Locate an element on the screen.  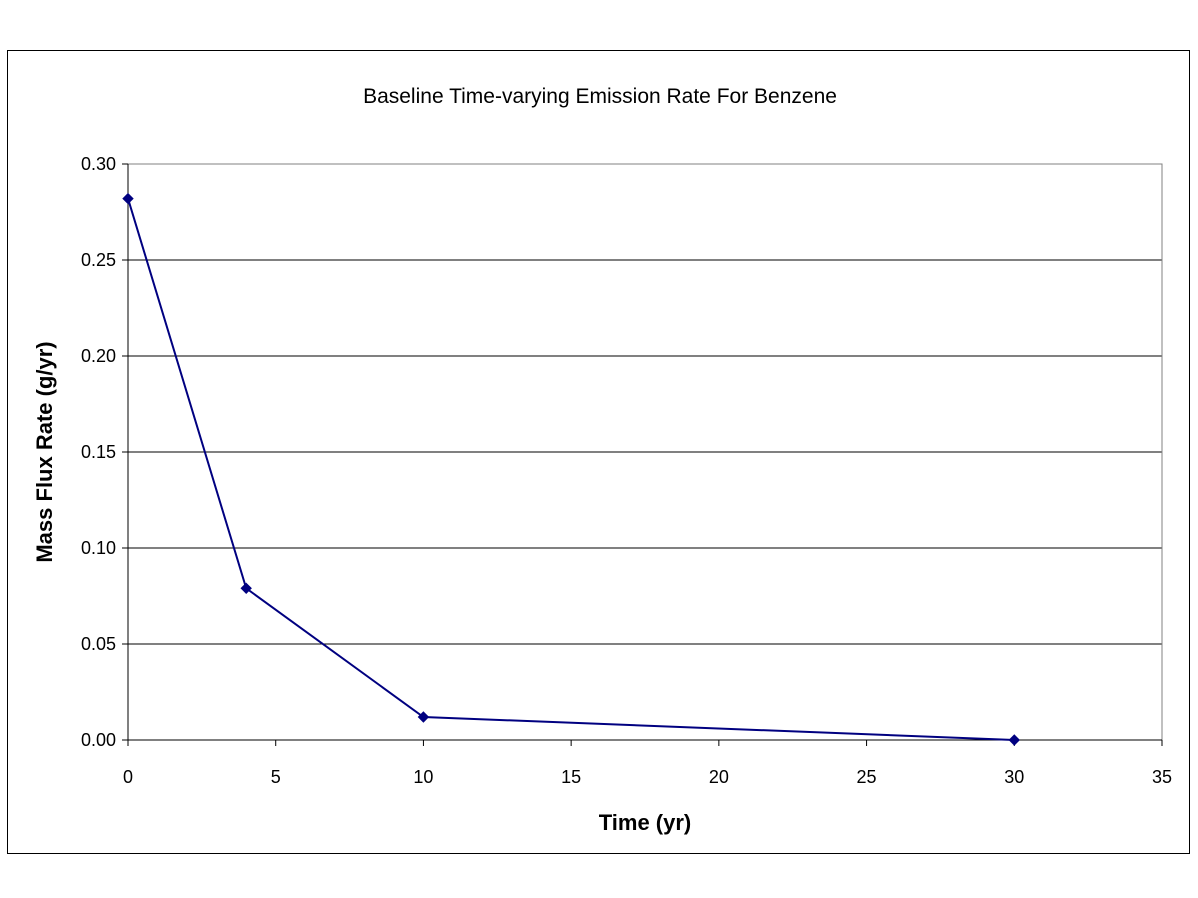
x-tick-label: 20 is located at coordinates (719, 777).